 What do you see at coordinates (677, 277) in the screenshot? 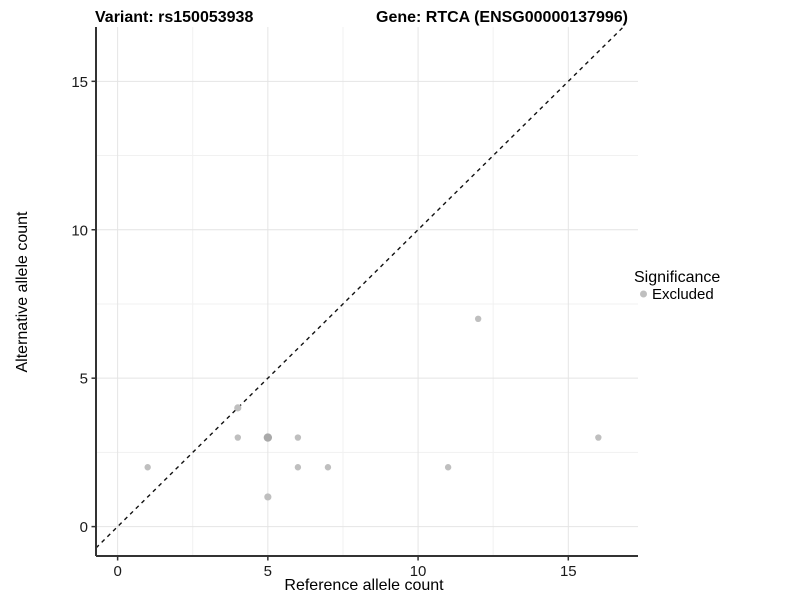
I see `legend-title: Significance` at bounding box center [677, 277].